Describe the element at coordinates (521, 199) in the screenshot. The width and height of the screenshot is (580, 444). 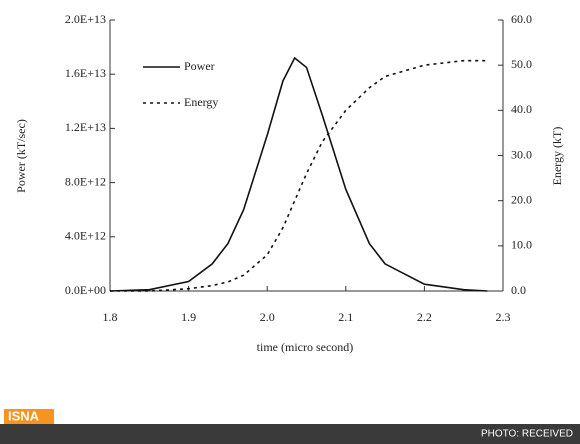
I see `y2-tick-label: 20.0` at that location.